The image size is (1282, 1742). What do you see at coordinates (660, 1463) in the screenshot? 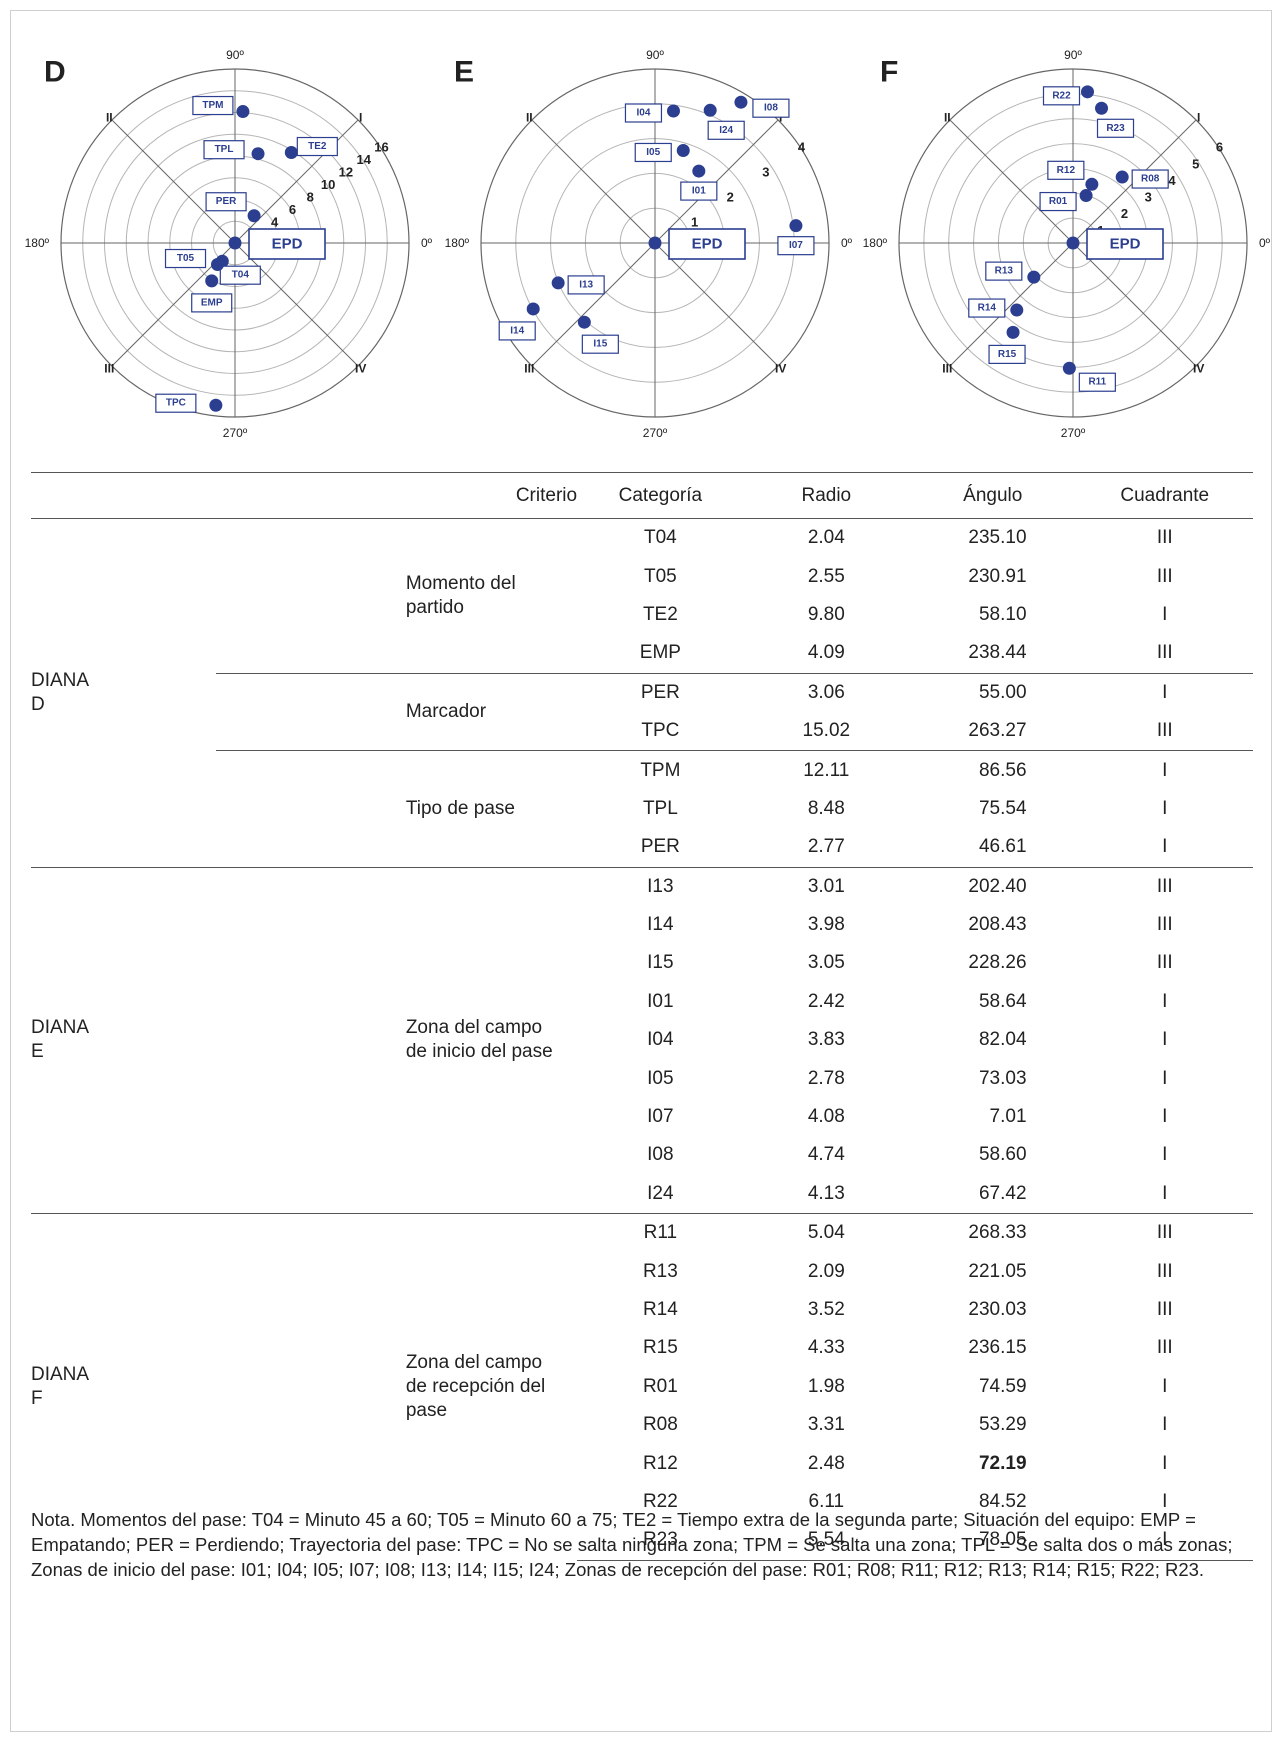
I see `categoria-cell: R12` at bounding box center [660, 1463].